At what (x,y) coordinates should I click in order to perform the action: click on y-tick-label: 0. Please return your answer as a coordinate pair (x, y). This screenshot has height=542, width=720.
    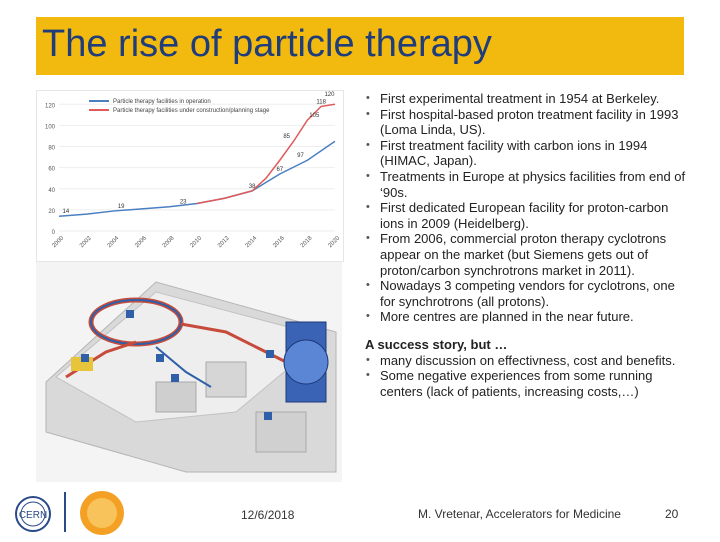
    Looking at the image, I should click on (54, 233).